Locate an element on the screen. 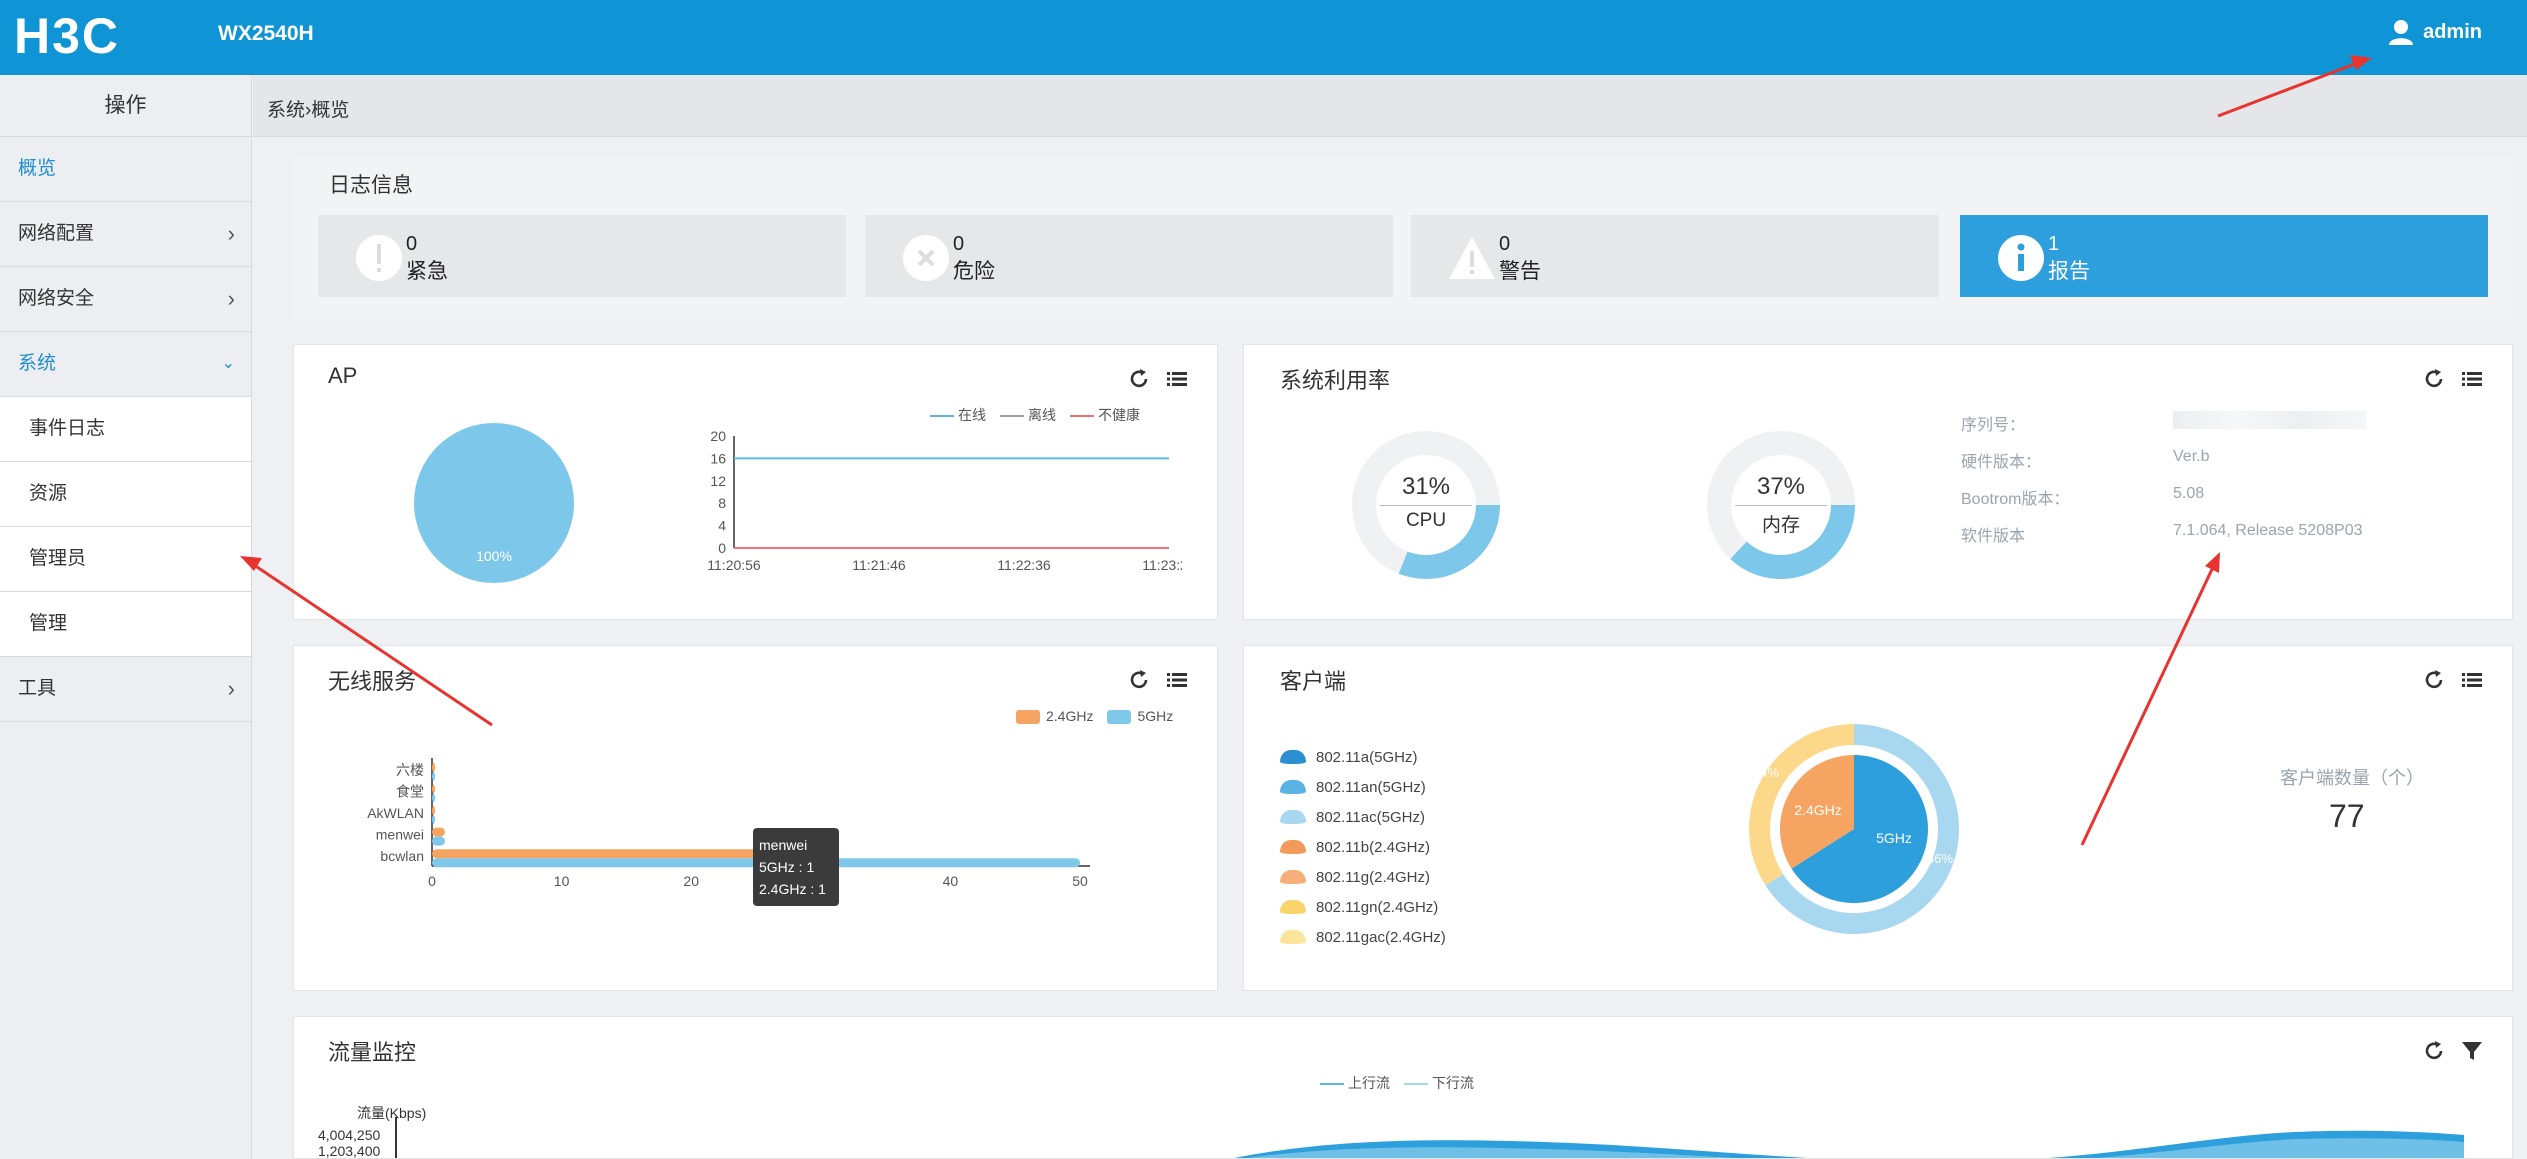  client-count-label: 客户端数量（个） is located at coordinates (2352, 778).